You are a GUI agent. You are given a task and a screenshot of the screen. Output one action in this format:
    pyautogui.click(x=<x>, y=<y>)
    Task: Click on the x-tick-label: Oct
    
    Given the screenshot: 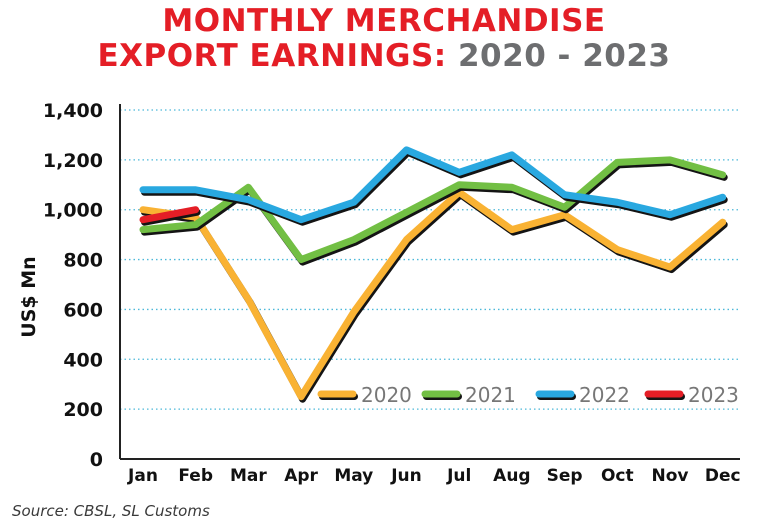 What is the action you would take?
    pyautogui.click(x=617, y=476)
    